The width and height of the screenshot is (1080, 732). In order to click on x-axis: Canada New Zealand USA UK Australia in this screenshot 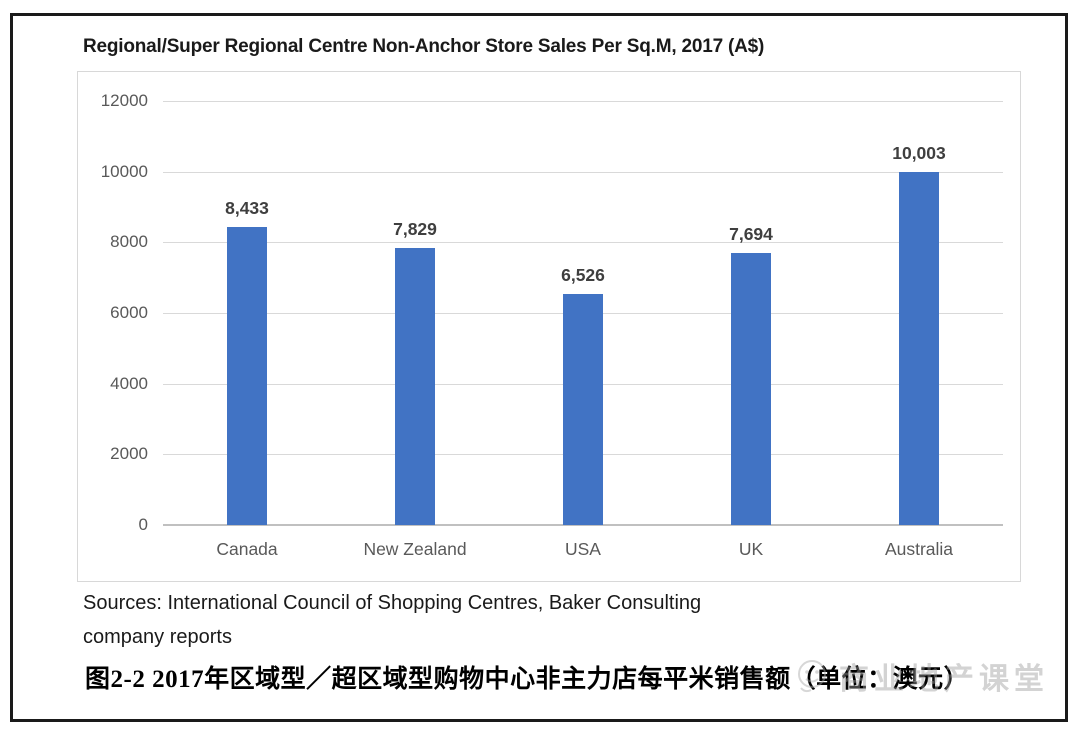, I will do `click(583, 554)`.